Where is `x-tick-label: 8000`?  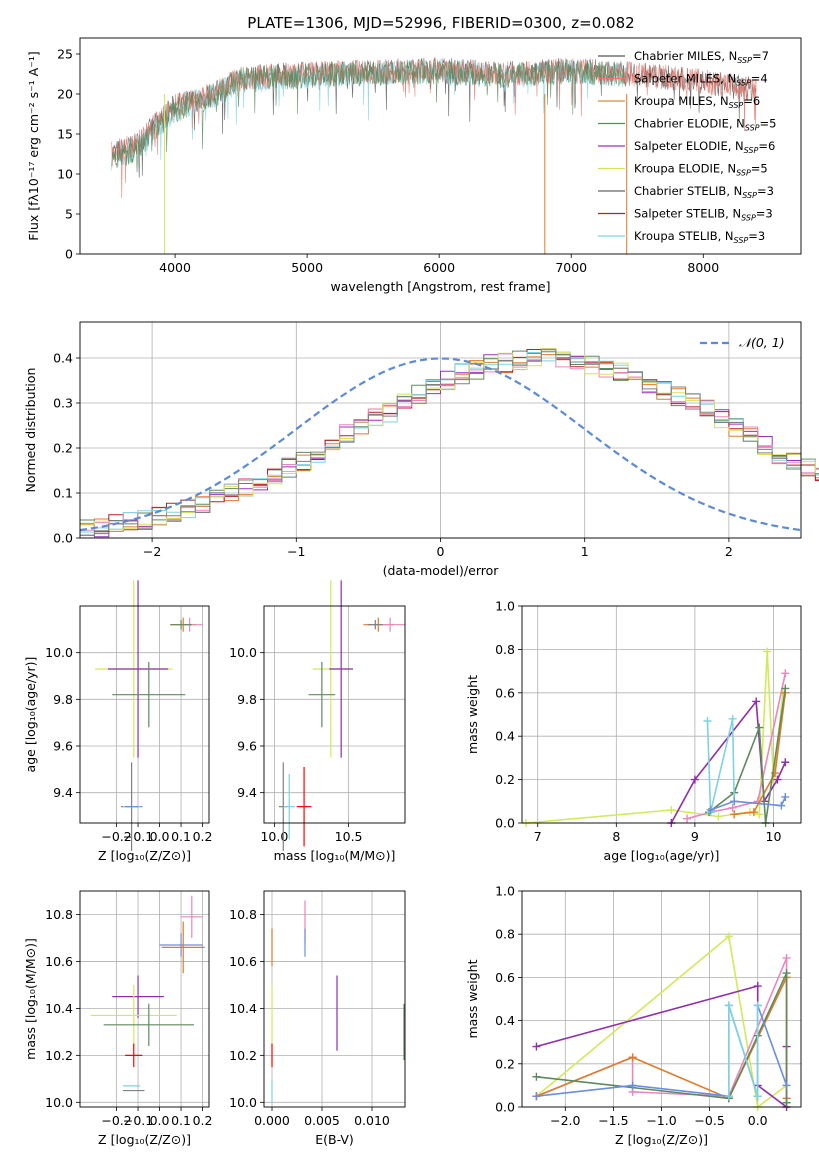 x-tick-label: 8000 is located at coordinates (703, 267).